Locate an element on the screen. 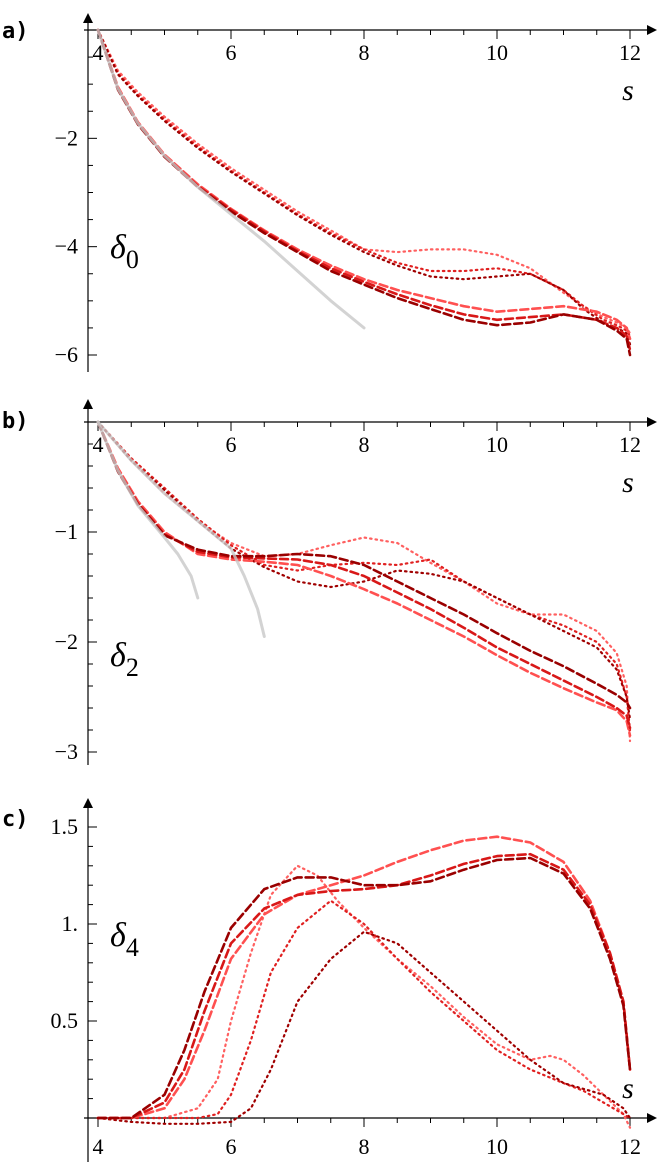 The height and width of the screenshot is (1165, 664). panel-label: c) is located at coordinates (15, 819).